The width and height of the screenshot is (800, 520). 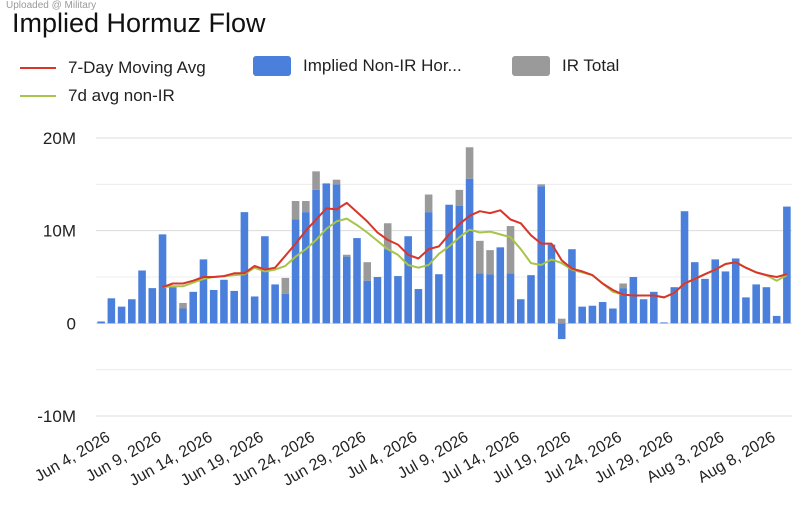 What do you see at coordinates (121, 95) in the screenshot?
I see `legend-label-avg-non-ir: 7d avg non-IR` at bounding box center [121, 95].